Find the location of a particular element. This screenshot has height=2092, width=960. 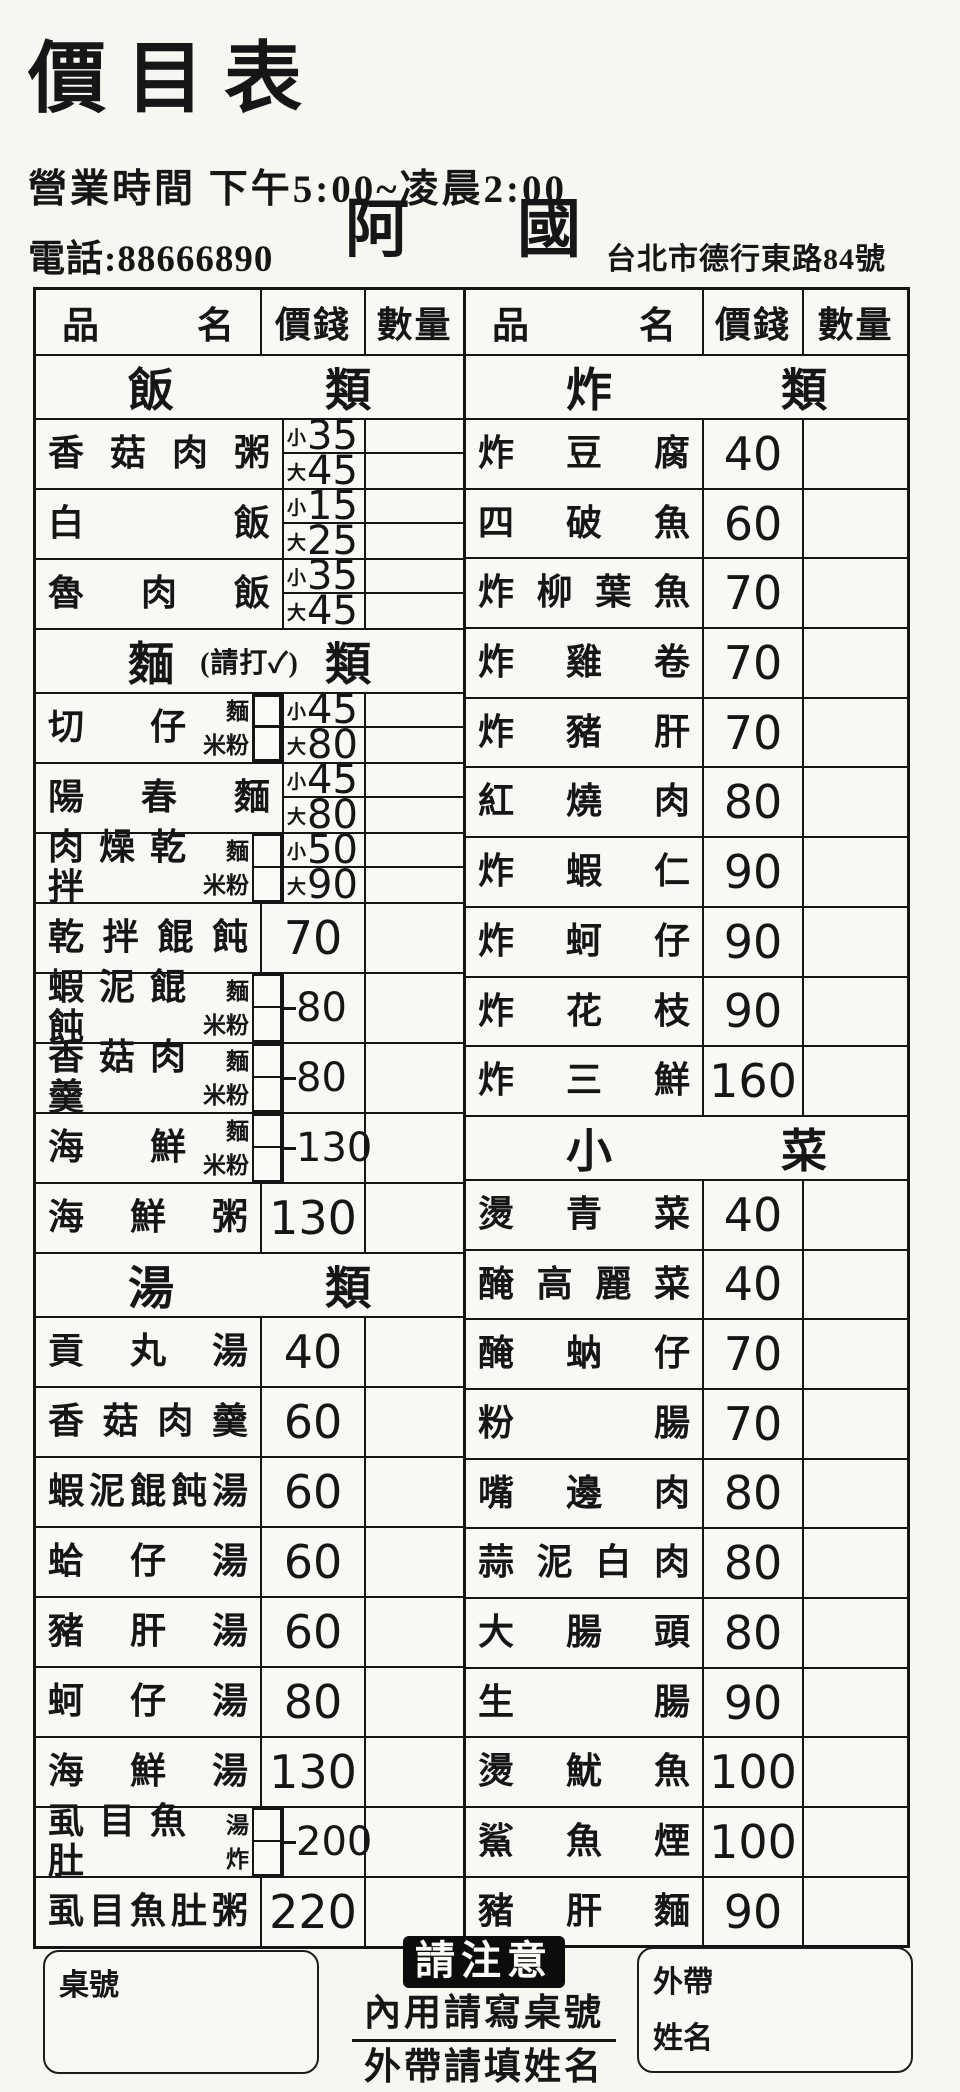

item-price-cell: 80 is located at coordinates (754, 1633).